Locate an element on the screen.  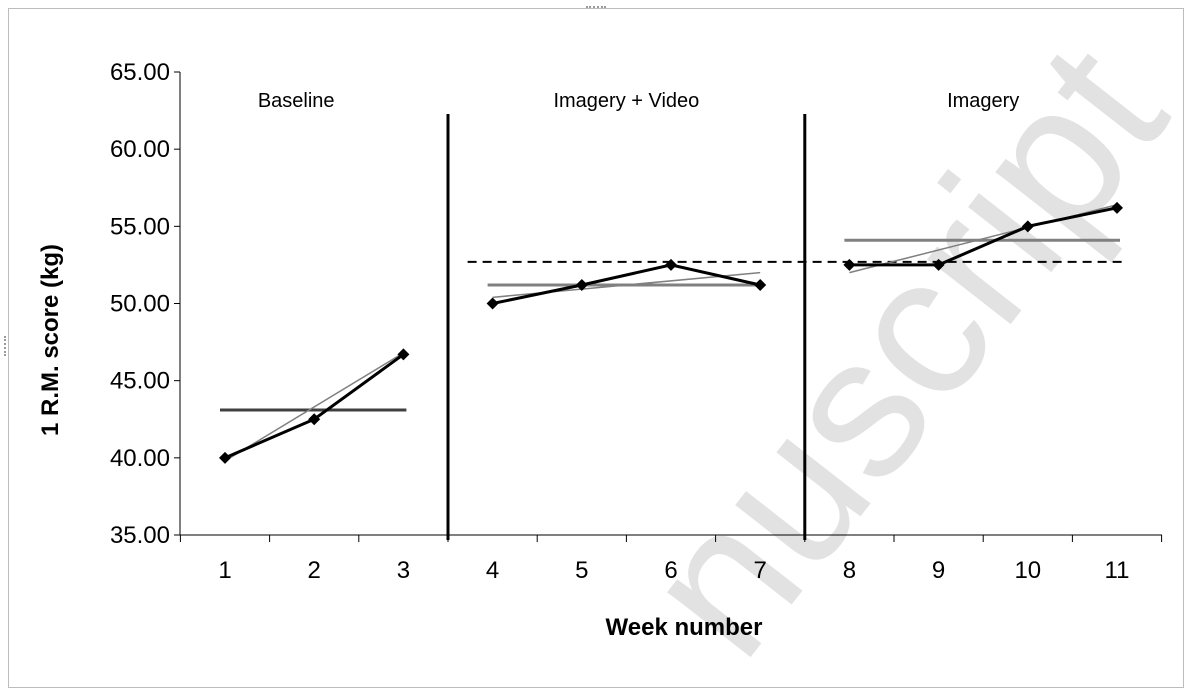
x-tick-label: 1 is located at coordinates (224, 570).